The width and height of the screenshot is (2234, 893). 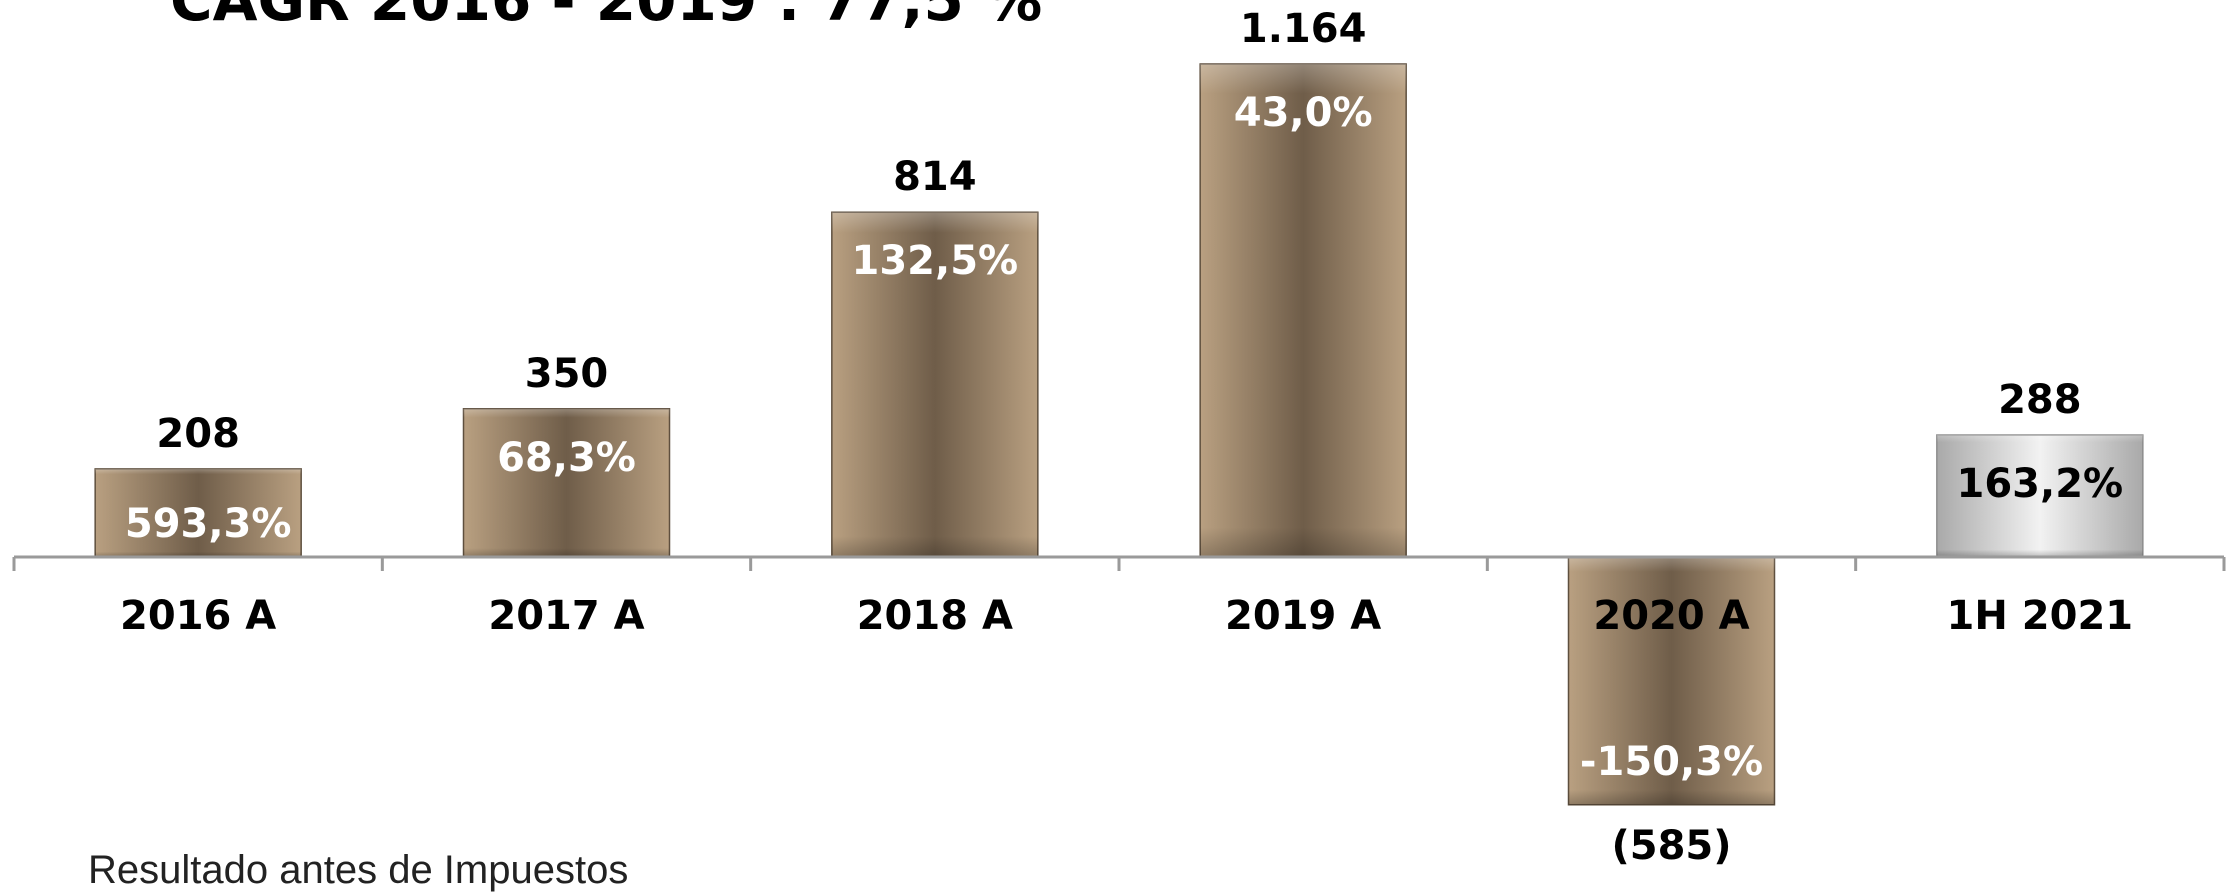 What do you see at coordinates (198, 434) in the screenshot?
I see `value-label: 208` at bounding box center [198, 434].